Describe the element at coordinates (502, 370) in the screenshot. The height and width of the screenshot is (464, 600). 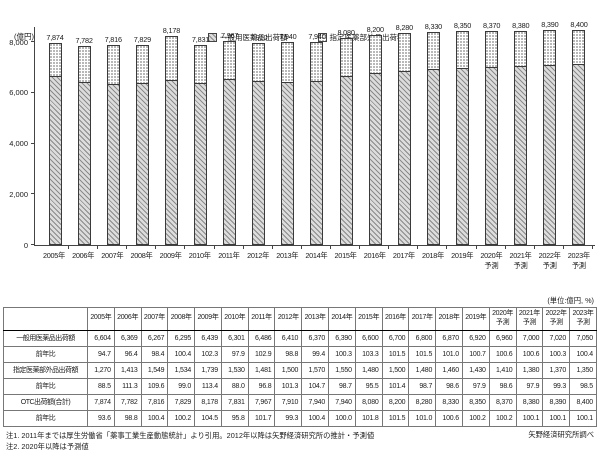
I see `value-cell: 1,410` at that location.